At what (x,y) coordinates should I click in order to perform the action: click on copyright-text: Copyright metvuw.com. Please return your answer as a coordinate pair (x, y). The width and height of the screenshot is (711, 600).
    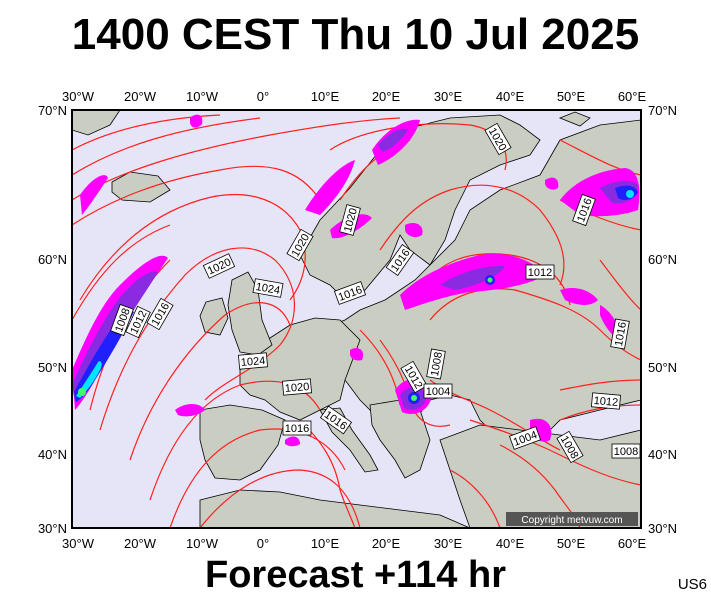
    Looking at the image, I should click on (571, 520).